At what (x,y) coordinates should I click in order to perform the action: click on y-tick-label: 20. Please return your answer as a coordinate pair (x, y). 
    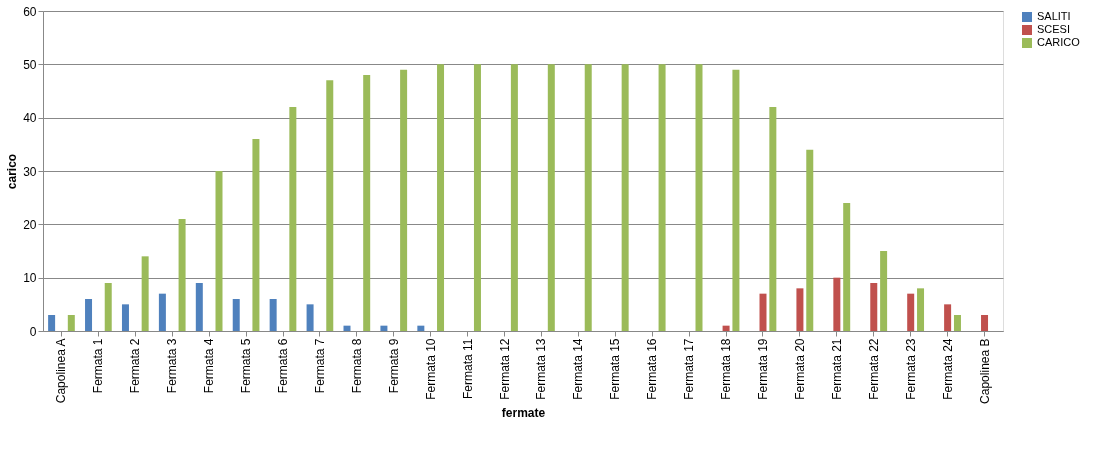
    Looking at the image, I should click on (30, 224).